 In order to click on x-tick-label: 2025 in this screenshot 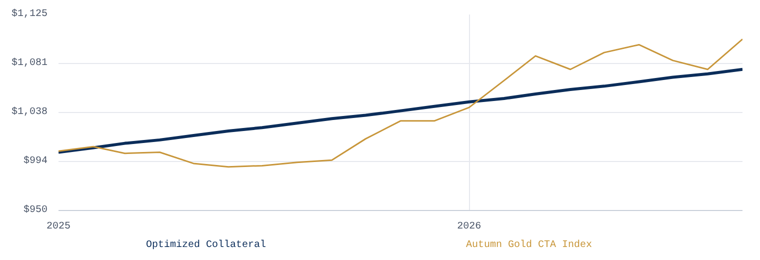, I will do `click(58, 227)`.